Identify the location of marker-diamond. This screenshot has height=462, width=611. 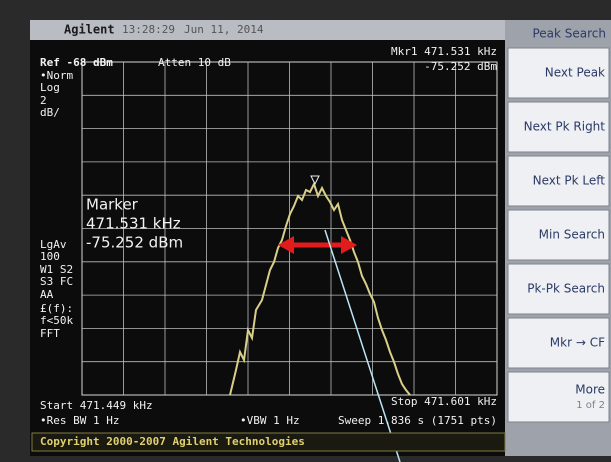
(315, 180).